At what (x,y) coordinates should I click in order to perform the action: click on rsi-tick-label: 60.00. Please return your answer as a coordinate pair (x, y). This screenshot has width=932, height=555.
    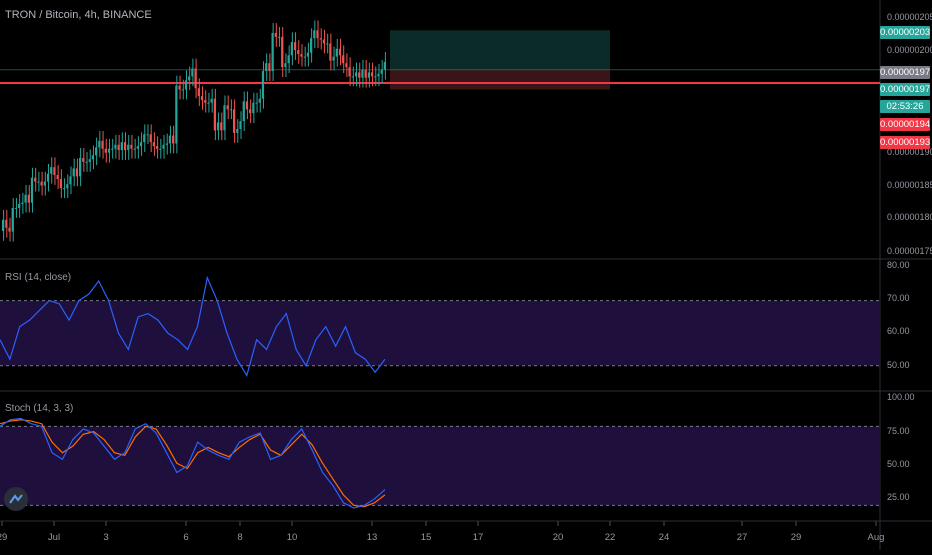
    Looking at the image, I should click on (898, 331).